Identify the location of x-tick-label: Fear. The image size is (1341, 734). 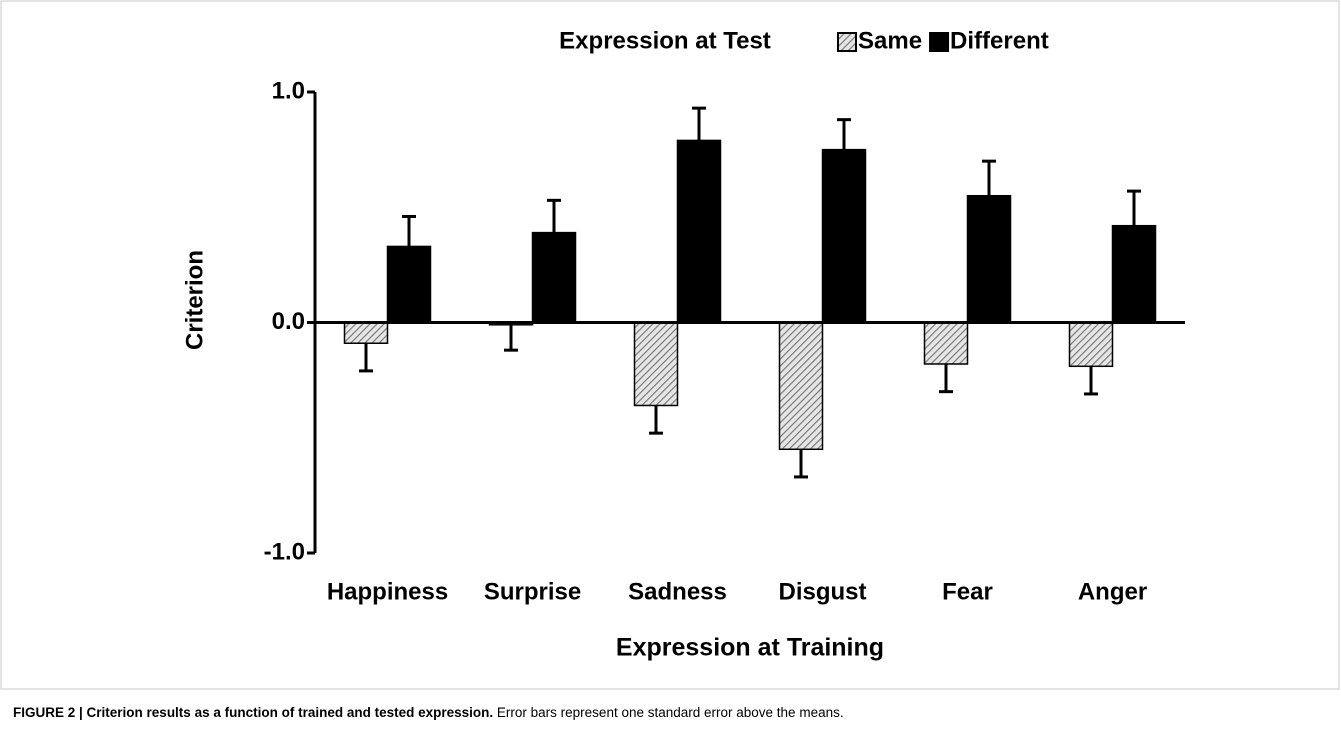
(967, 591).